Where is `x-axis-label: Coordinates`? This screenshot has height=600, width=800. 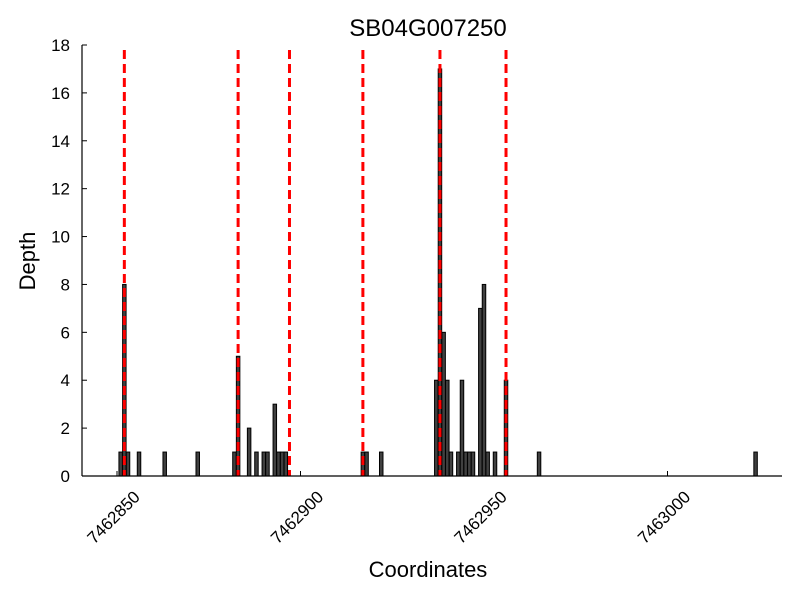 x-axis-label: Coordinates is located at coordinates (428, 569).